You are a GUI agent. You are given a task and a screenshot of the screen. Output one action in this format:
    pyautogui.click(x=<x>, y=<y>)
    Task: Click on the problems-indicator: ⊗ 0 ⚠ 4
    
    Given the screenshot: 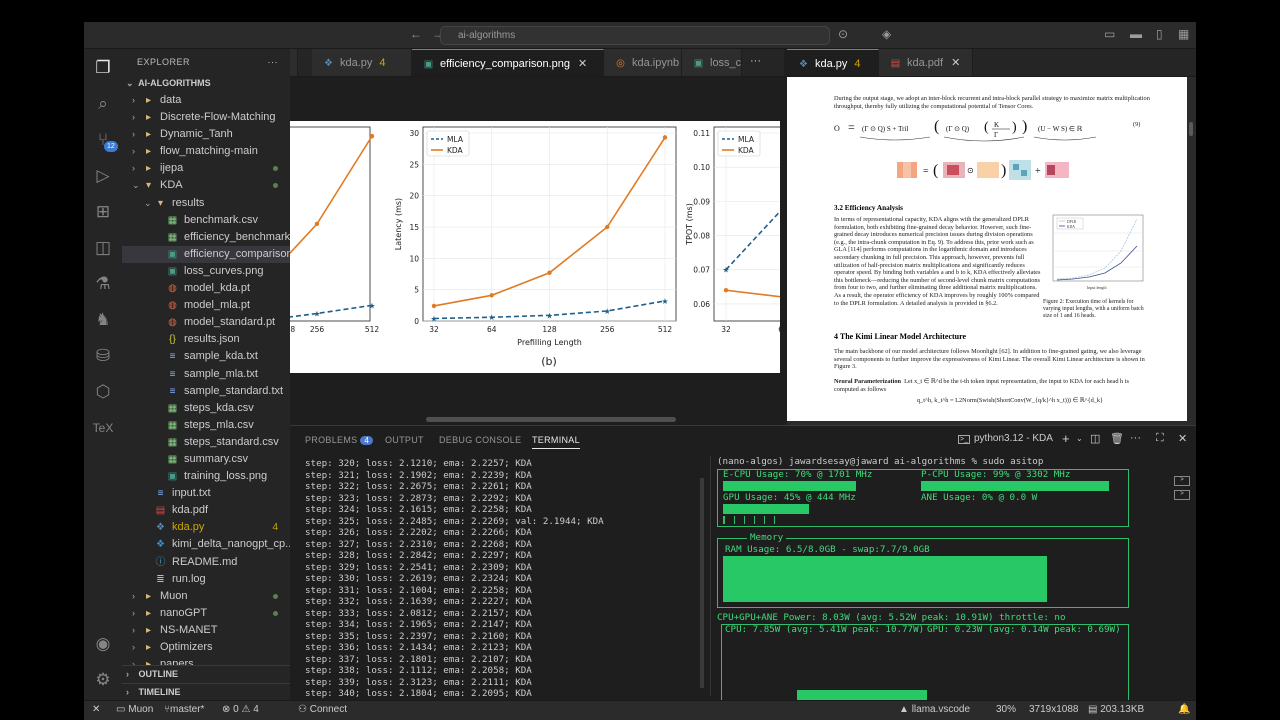 What is the action you would take?
    pyautogui.click(x=240, y=709)
    